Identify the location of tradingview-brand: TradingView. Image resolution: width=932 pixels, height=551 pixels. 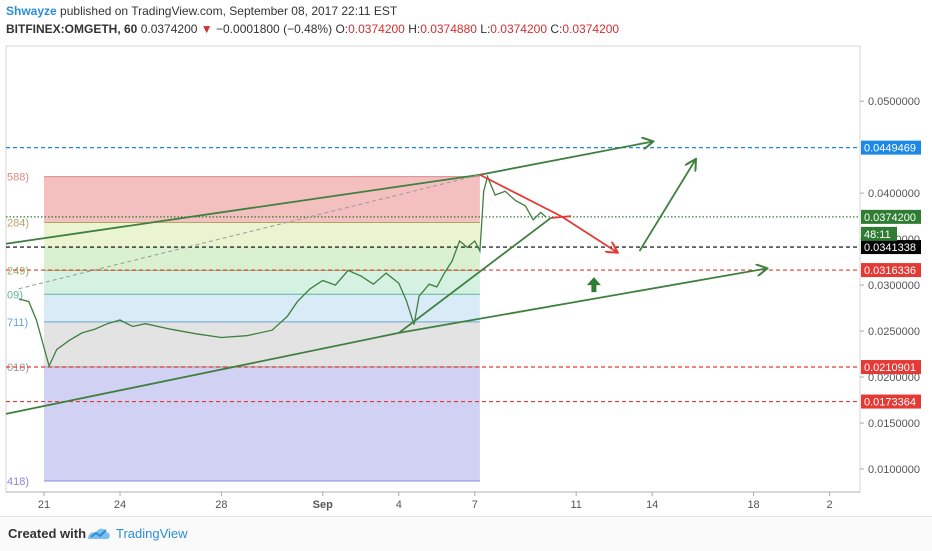
(152, 533).